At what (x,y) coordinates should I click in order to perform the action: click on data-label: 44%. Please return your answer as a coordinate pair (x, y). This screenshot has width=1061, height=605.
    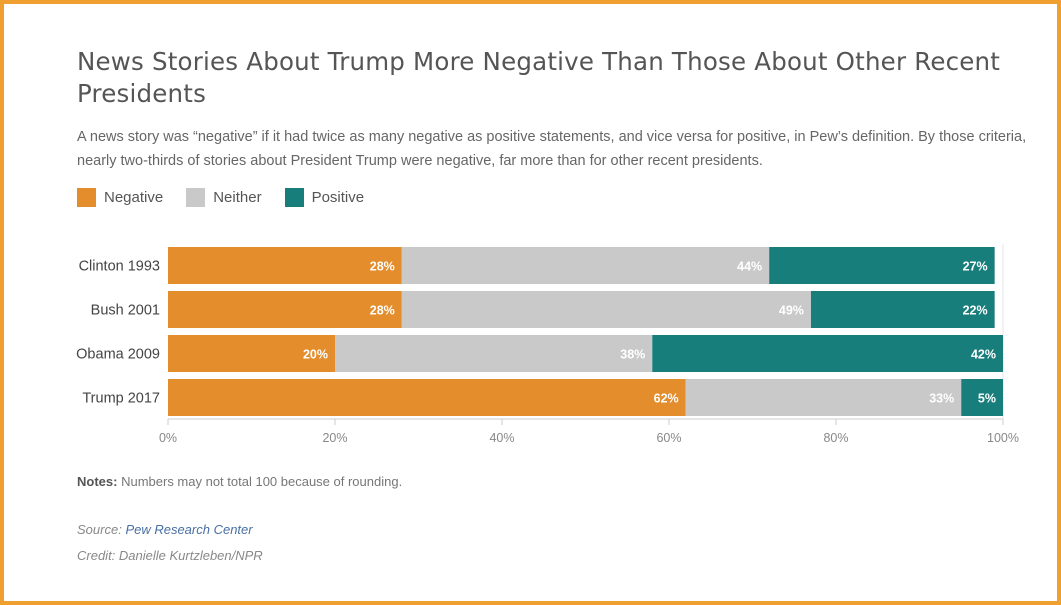
    Looking at the image, I should click on (749, 267).